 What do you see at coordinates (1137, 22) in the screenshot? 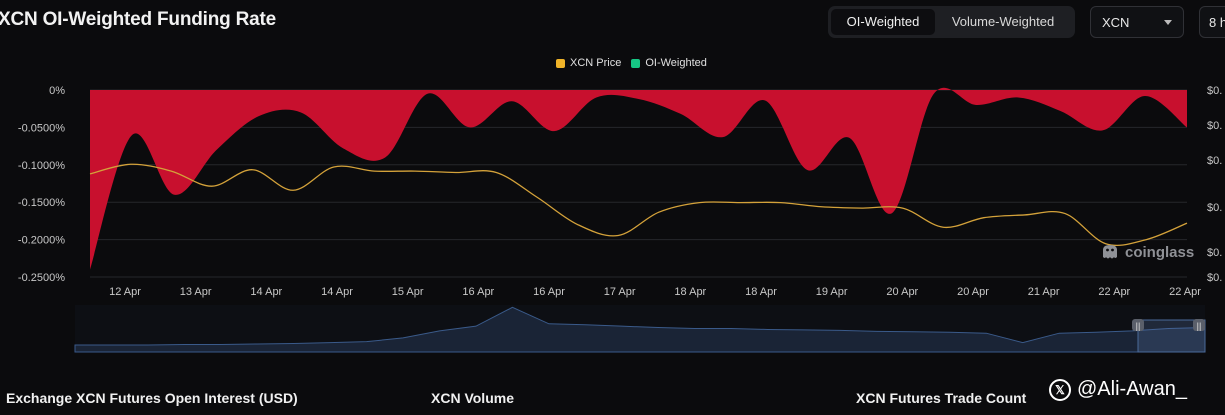
I see `symbol-select: XCN` at bounding box center [1137, 22].